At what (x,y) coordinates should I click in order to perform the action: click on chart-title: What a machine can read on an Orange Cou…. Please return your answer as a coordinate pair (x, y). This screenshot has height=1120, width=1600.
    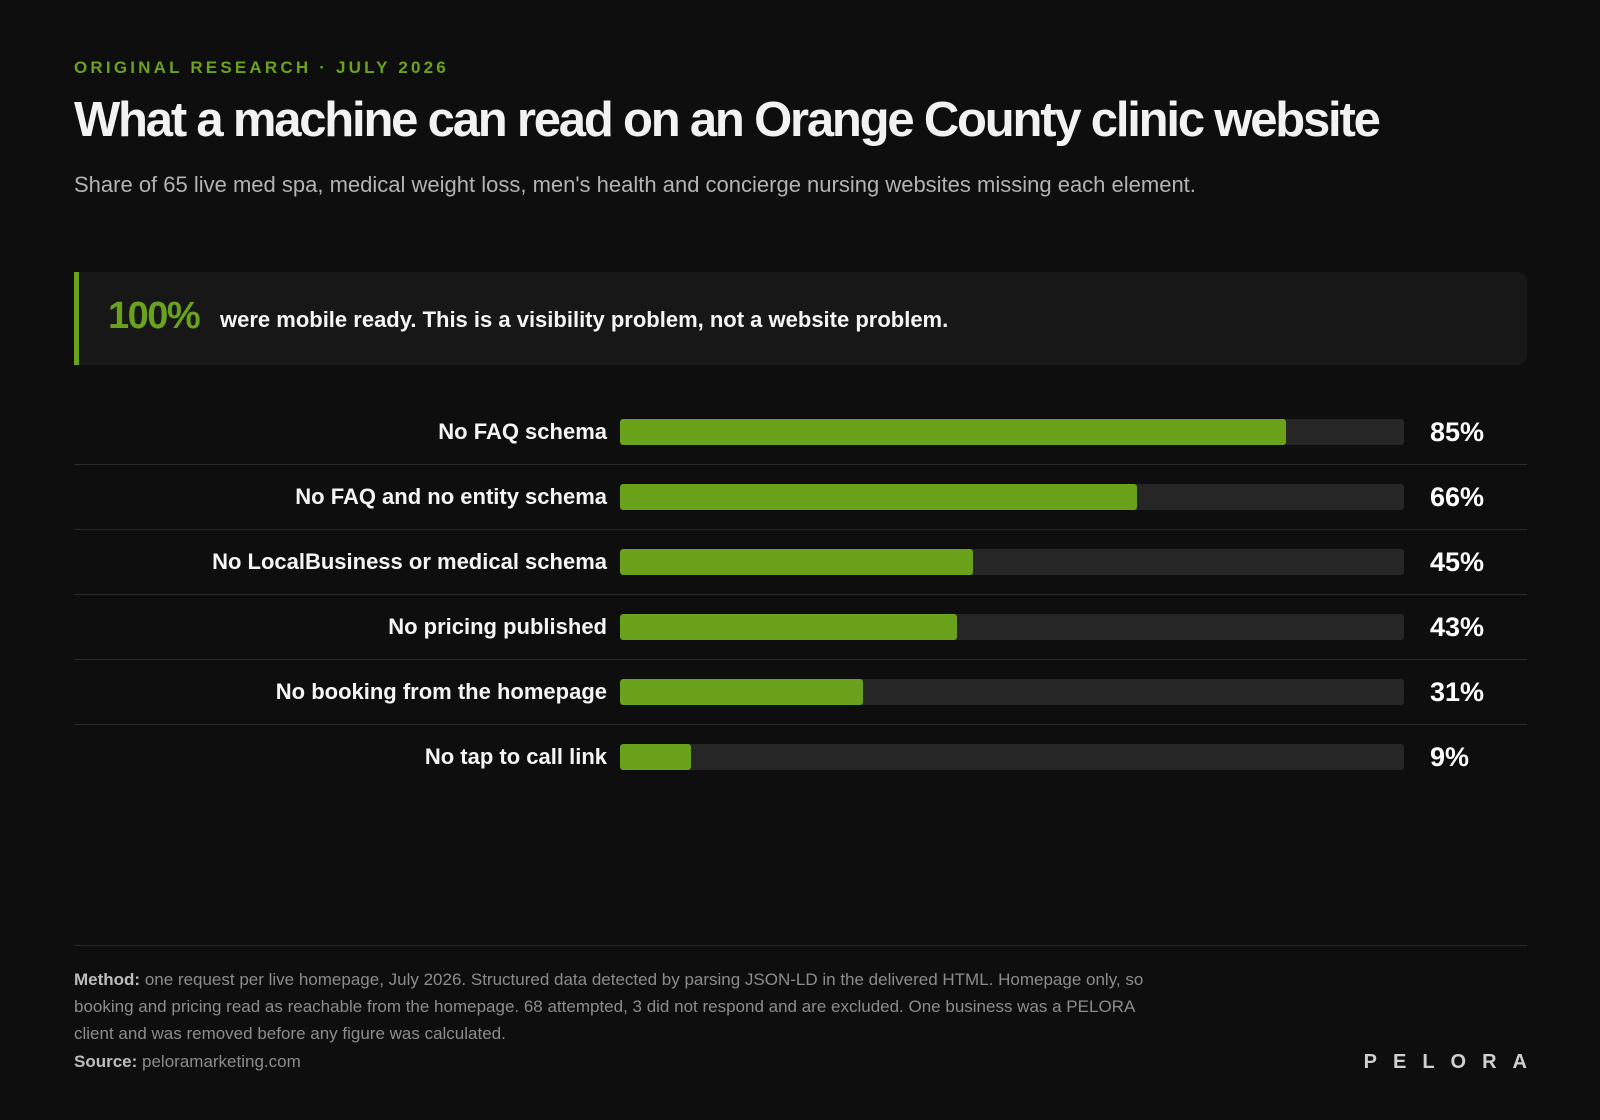
    Looking at the image, I should click on (727, 120).